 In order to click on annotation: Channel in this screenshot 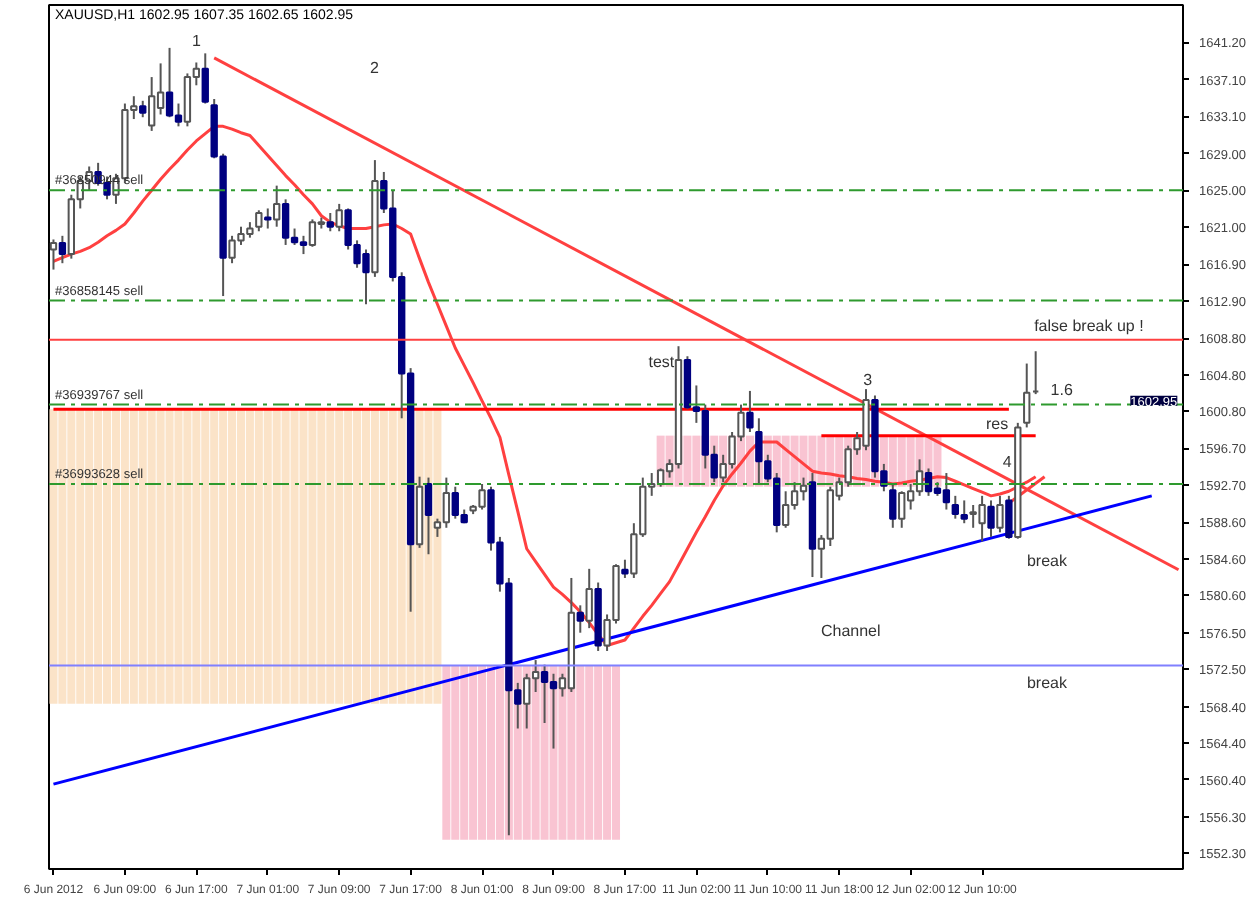, I will do `click(850, 630)`.